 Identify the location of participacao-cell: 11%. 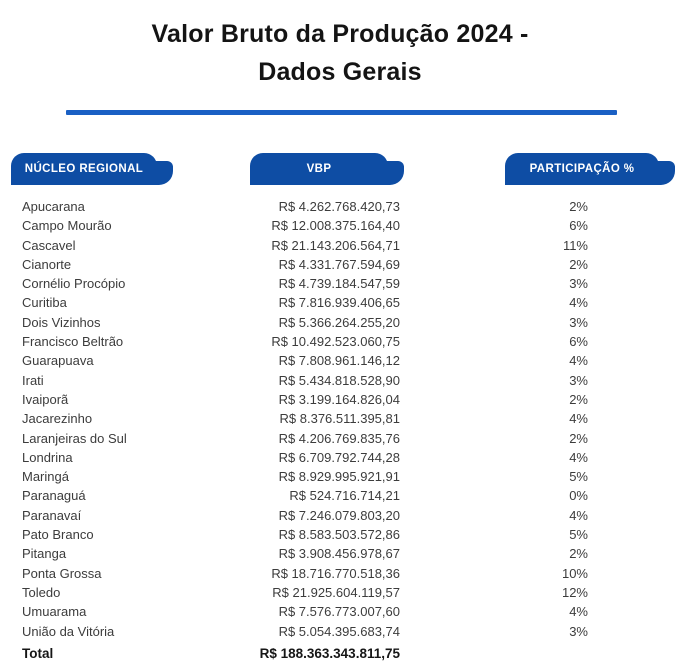
(575, 245).